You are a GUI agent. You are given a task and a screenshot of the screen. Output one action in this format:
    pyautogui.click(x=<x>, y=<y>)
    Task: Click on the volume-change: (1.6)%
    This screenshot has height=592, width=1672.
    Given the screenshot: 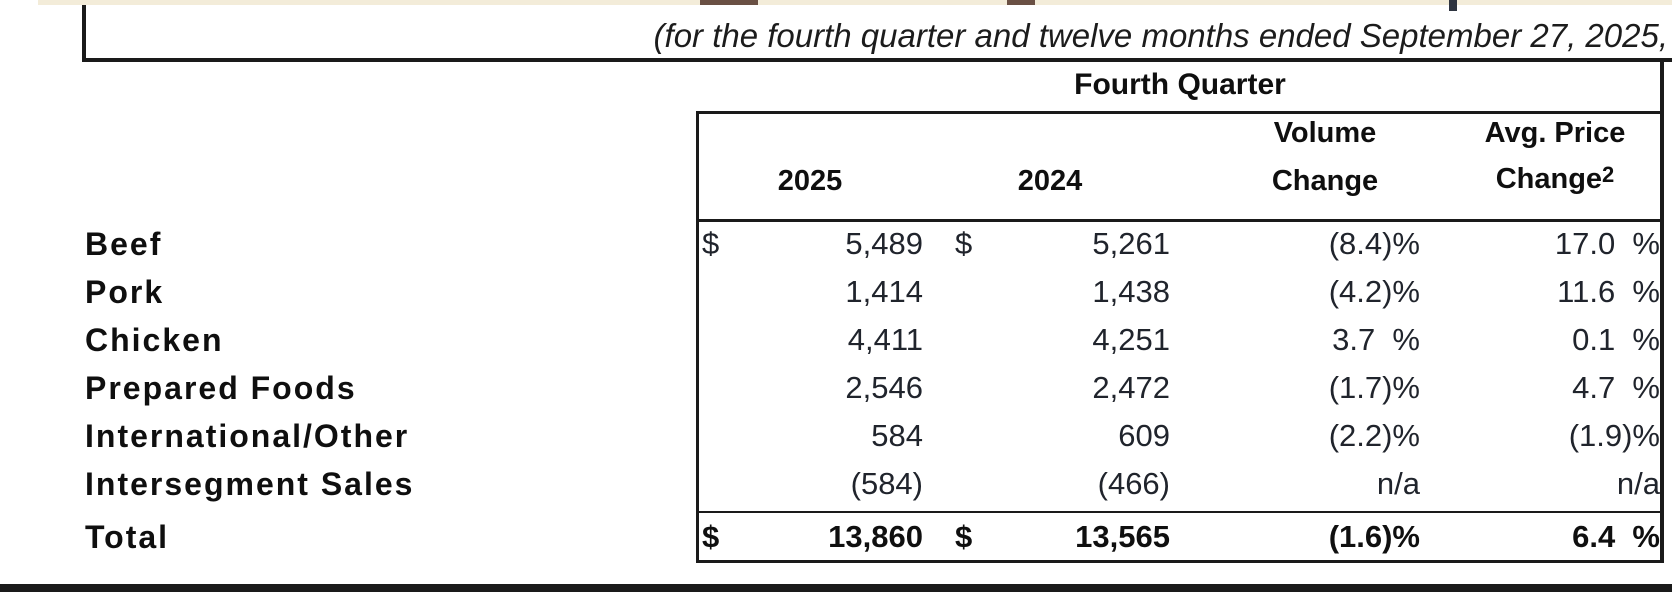 What is the action you would take?
    pyautogui.click(x=1374, y=536)
    